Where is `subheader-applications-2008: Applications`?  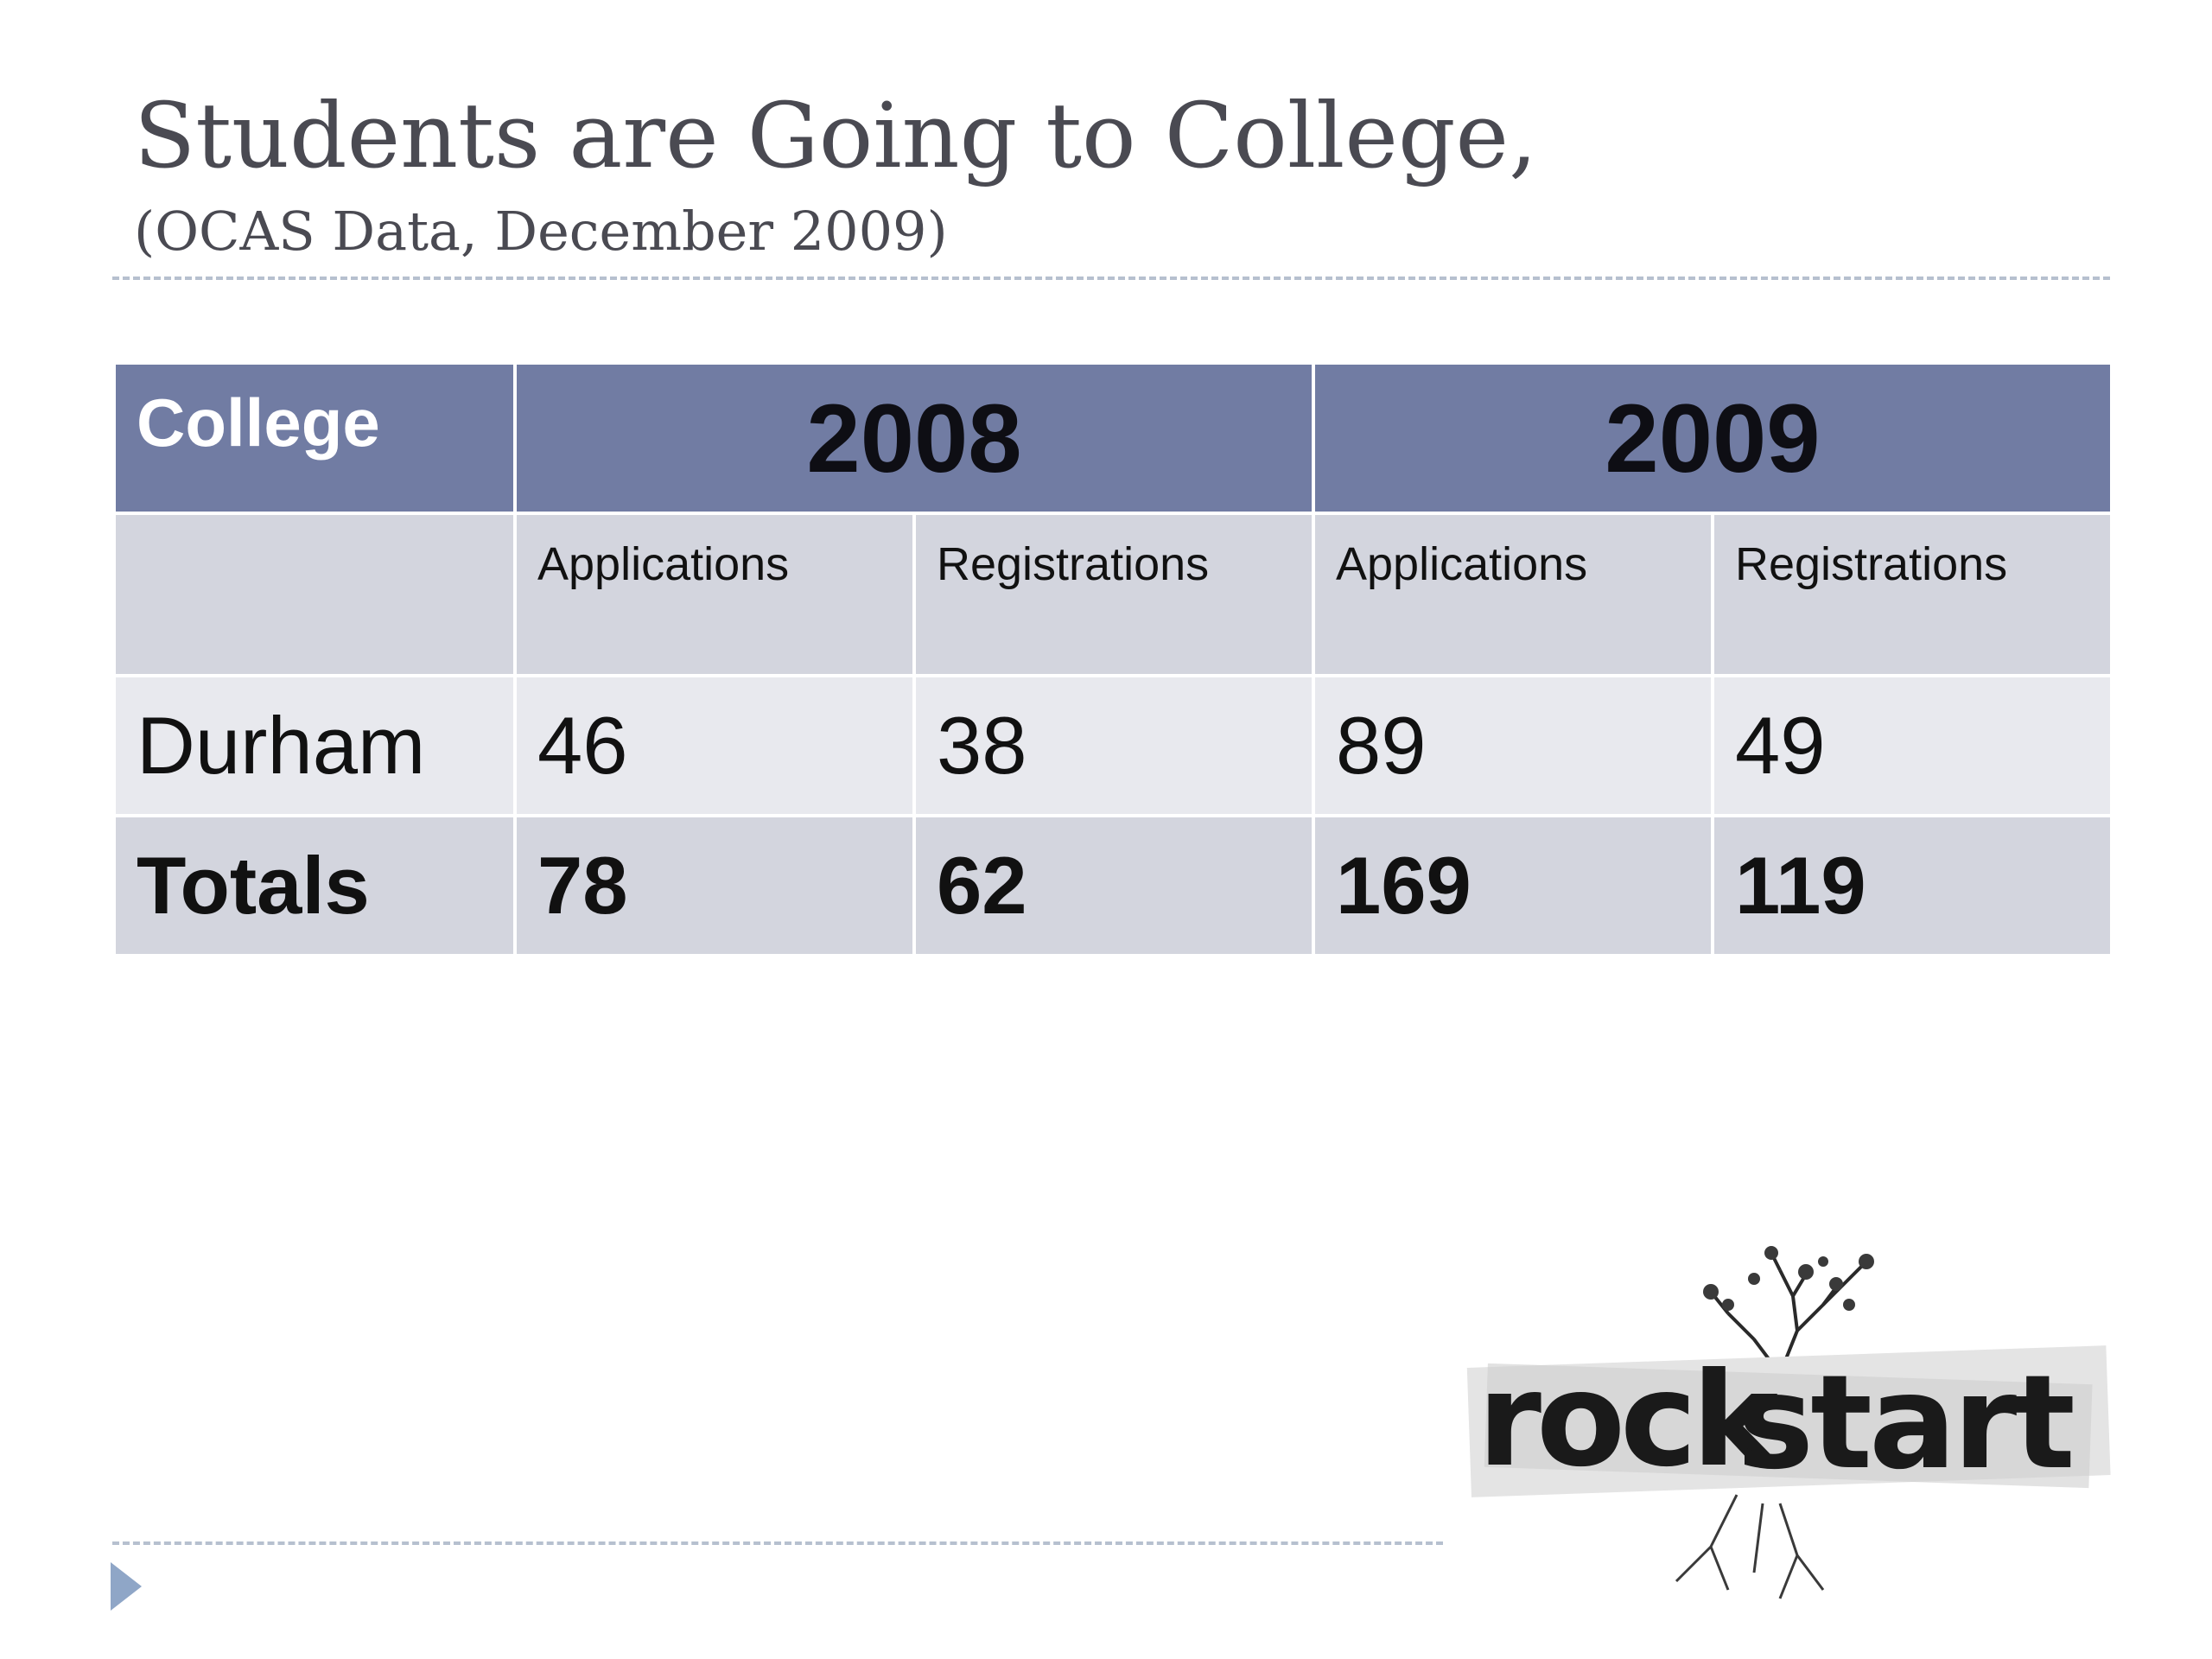 subheader-applications-2008: Applications is located at coordinates (714, 594).